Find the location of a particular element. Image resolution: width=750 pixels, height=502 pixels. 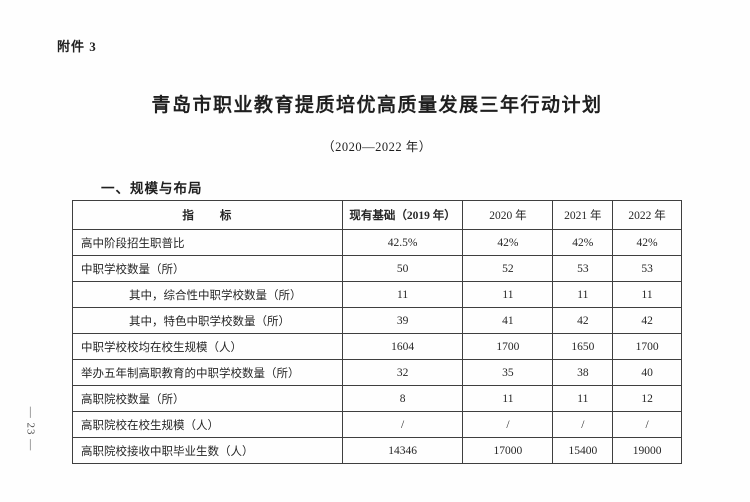

header-2022: 2022 年 is located at coordinates (647, 215).